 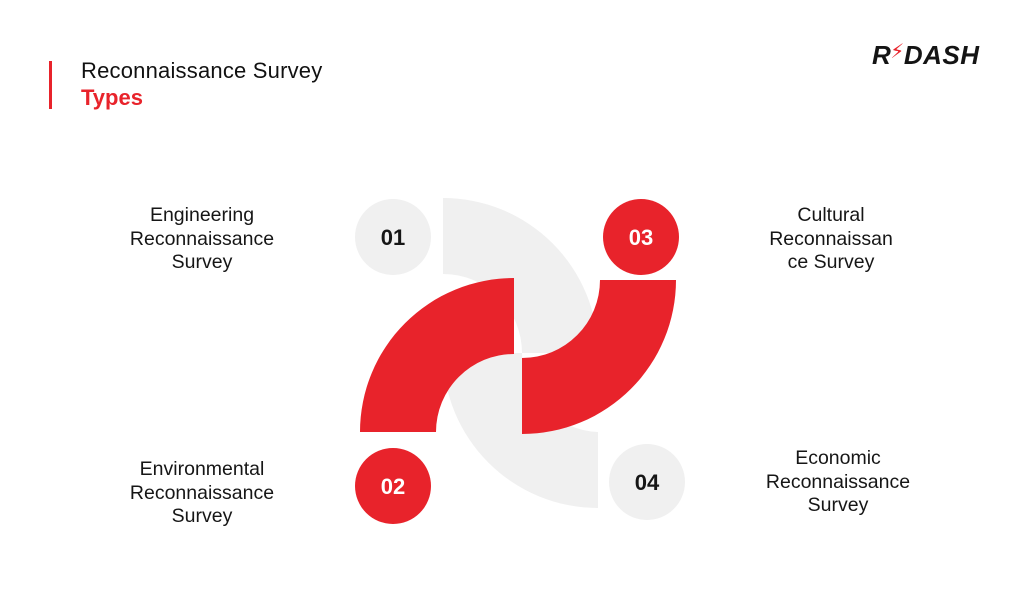 What do you see at coordinates (202, 492) in the screenshot?
I see `step-02-label: Environmental Reconnaissance Survey` at bounding box center [202, 492].